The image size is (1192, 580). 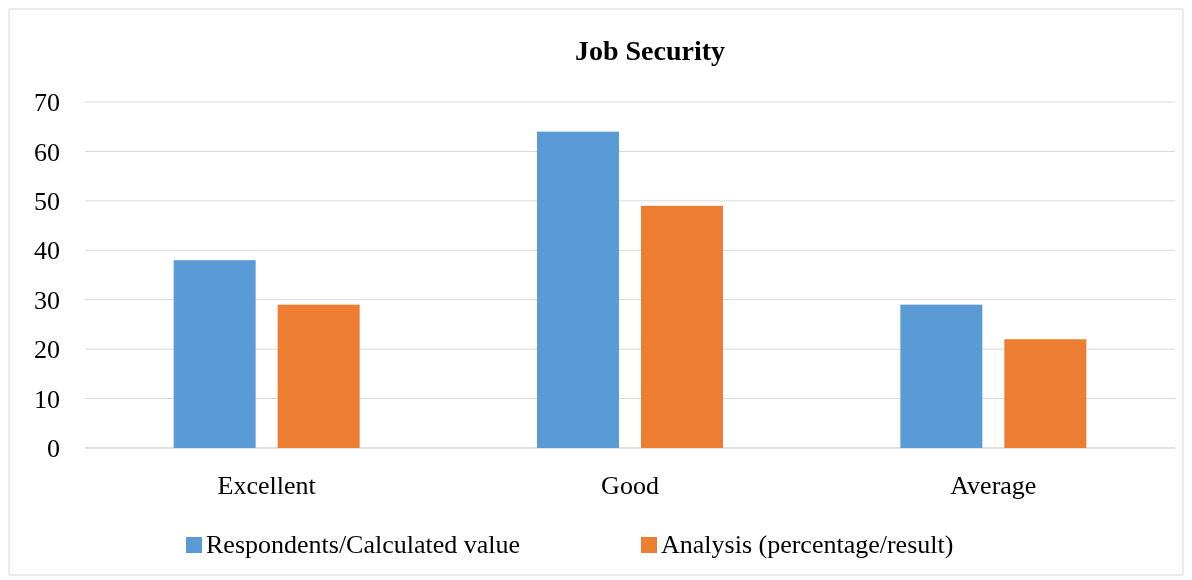 I want to click on y-tick-label: 10, so click(x=47, y=399).